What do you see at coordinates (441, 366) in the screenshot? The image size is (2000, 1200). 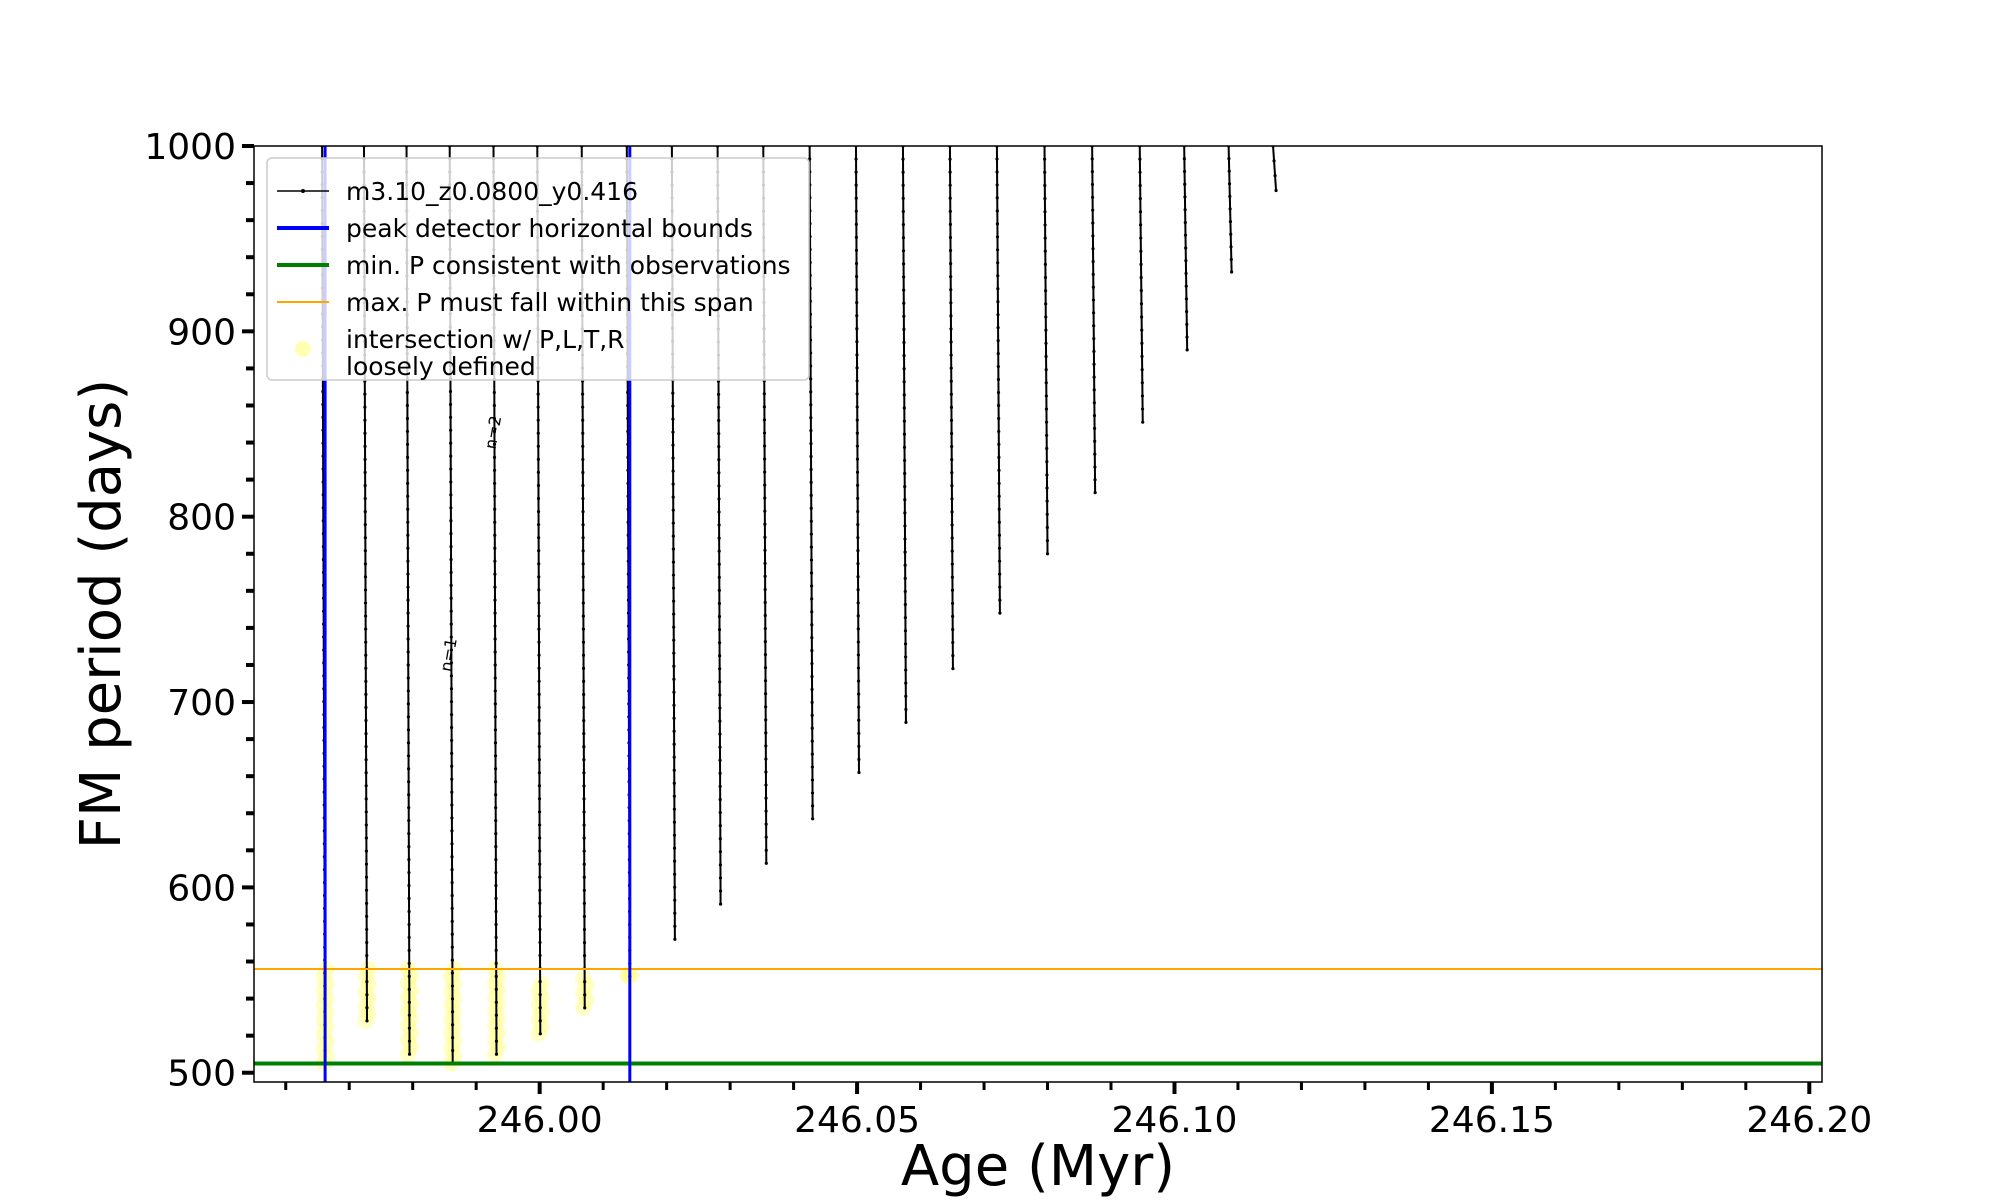 I see `legend-label-continued: loosely defined` at bounding box center [441, 366].